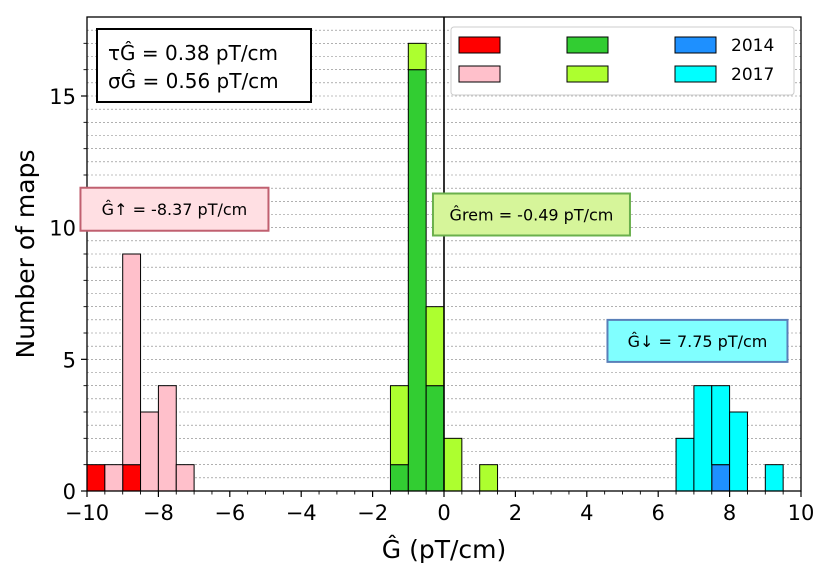  Describe the element at coordinates (515, 513) in the screenshot. I see `x-tick-label: 2` at that location.